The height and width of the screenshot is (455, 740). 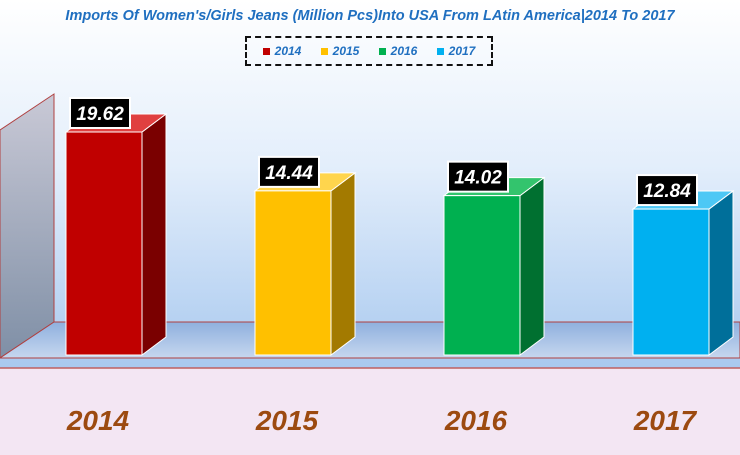 What do you see at coordinates (482, 275) in the screenshot?
I see `bar-front-2016` at bounding box center [482, 275].